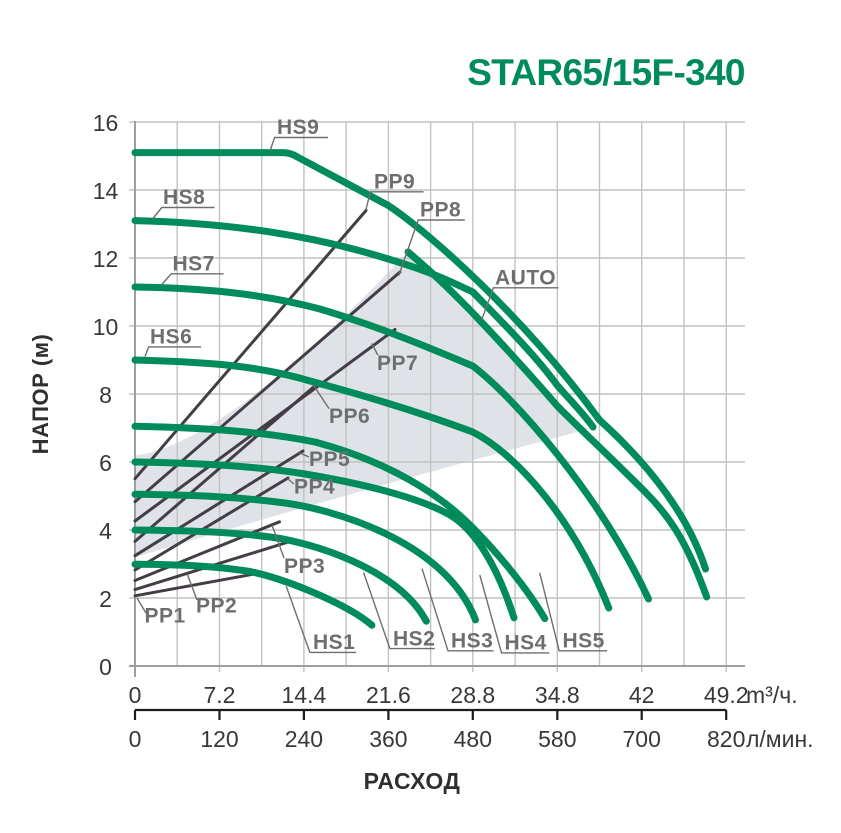 This screenshot has height=833, width=841. What do you see at coordinates (526, 643) in the screenshot?
I see `svg-text: HS4` at bounding box center [526, 643].